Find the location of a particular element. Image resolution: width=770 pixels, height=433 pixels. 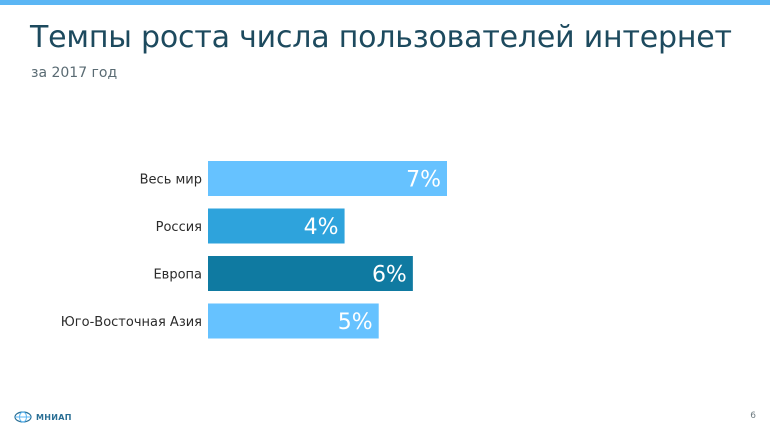

data-label: 7% is located at coordinates (423, 180).